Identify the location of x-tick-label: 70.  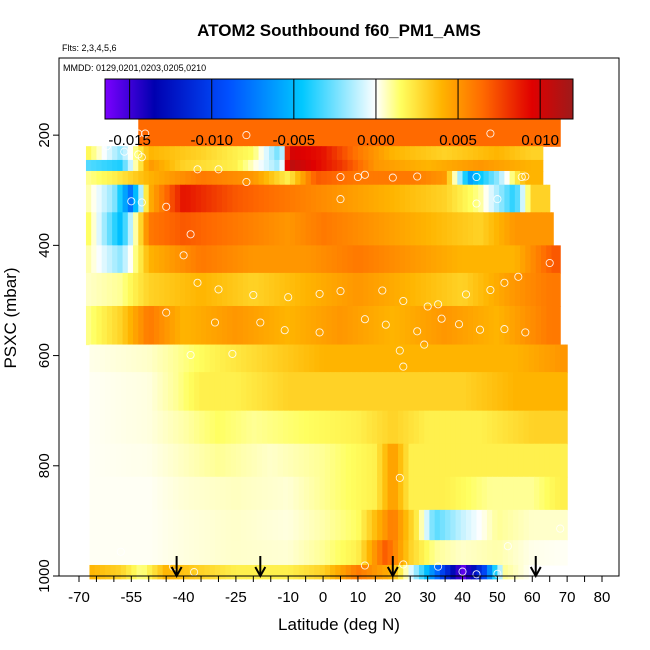
(567, 597).